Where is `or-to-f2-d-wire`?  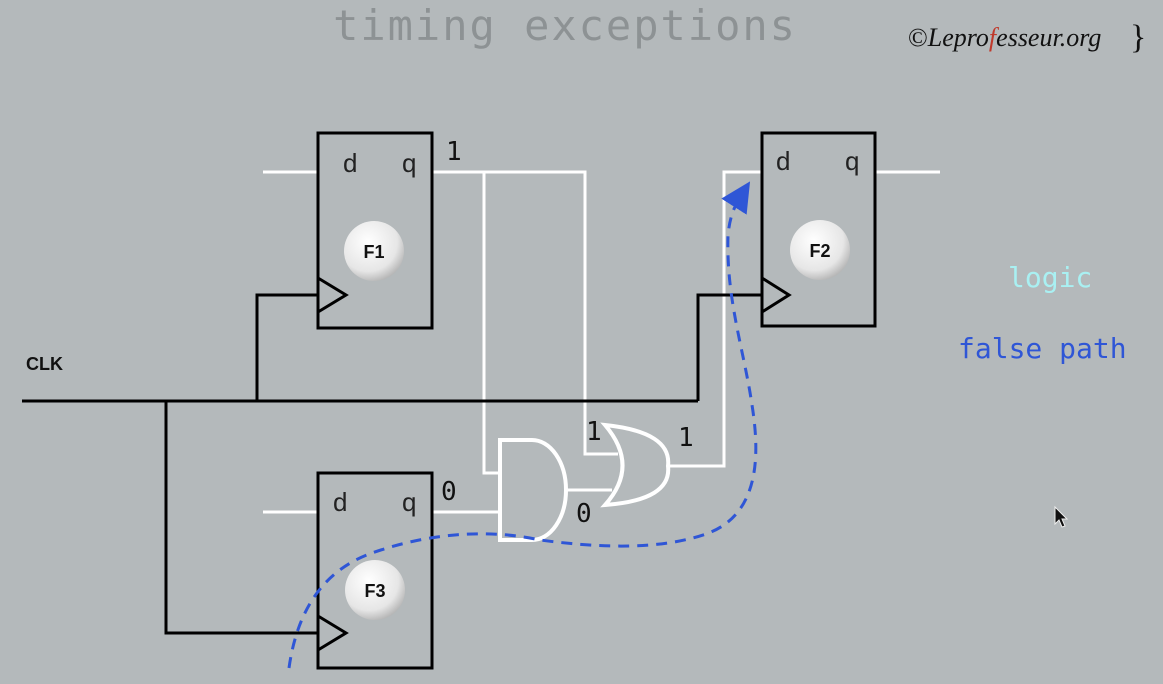 or-to-f2-d-wire is located at coordinates (715, 319).